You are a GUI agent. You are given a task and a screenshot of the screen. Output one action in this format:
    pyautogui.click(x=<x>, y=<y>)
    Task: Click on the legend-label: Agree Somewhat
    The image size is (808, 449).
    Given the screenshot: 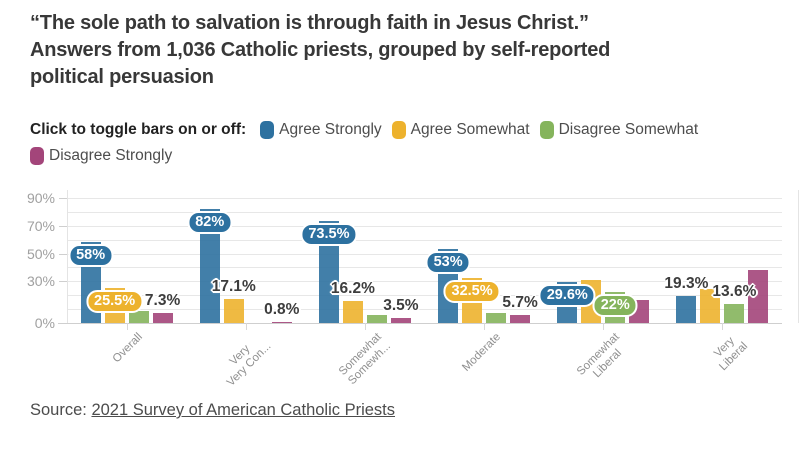 What is the action you would take?
    pyautogui.click(x=470, y=129)
    